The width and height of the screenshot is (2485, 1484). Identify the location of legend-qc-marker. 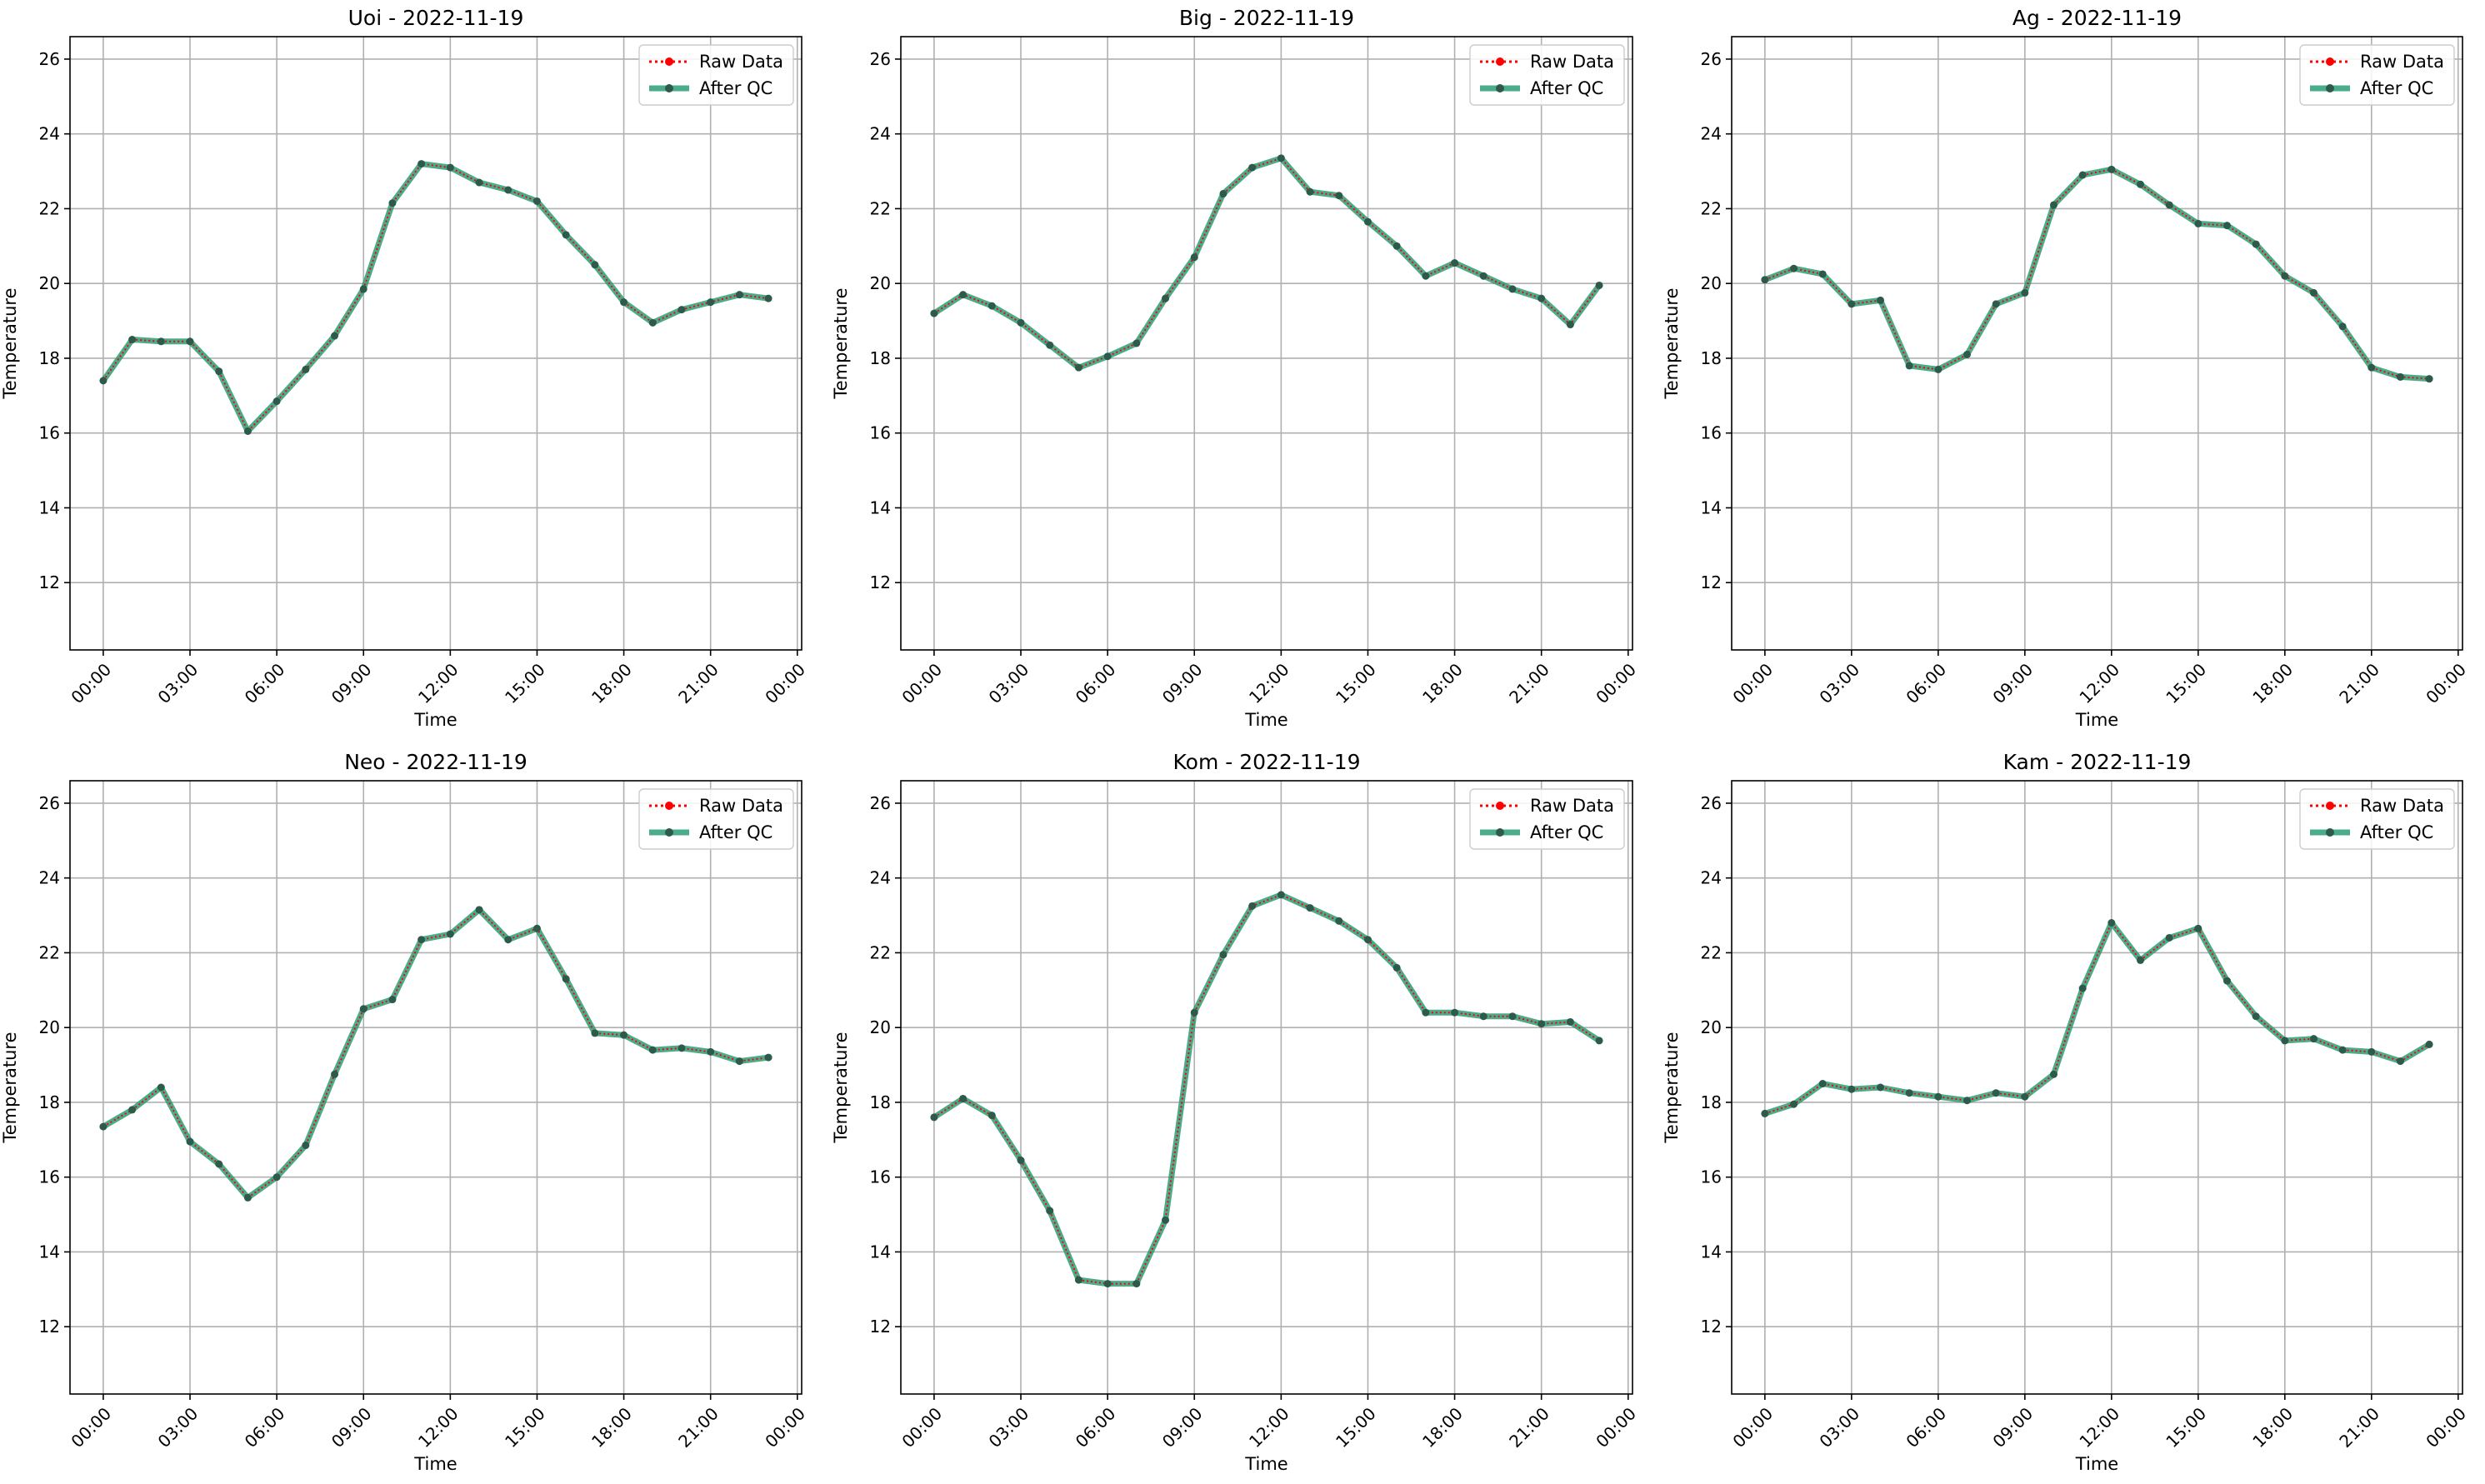
(1500, 88).